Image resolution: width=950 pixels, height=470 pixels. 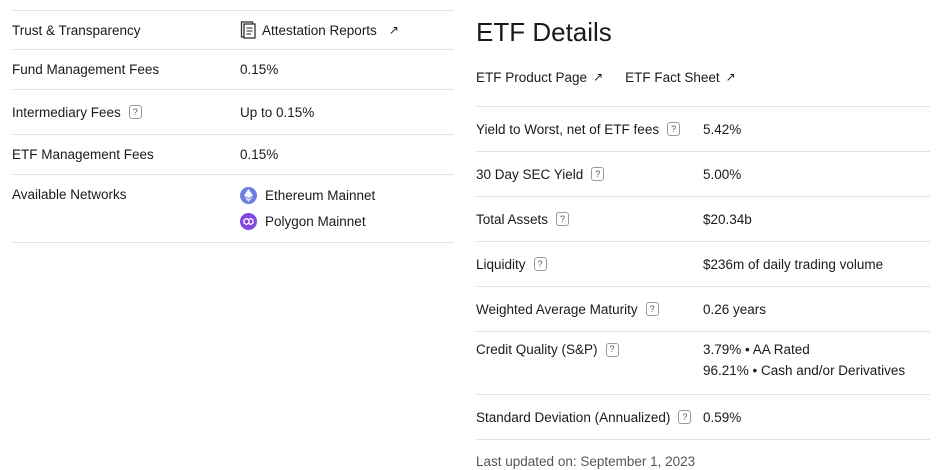 I want to click on detail-label: Weighted Average Maturity, so click(x=557, y=309).